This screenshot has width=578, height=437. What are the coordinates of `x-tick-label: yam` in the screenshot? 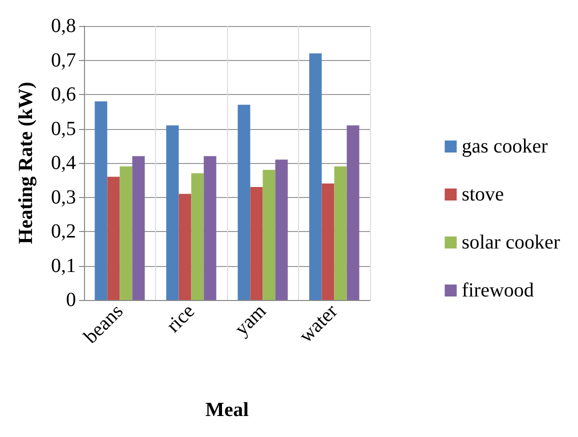 It's located at (250, 320).